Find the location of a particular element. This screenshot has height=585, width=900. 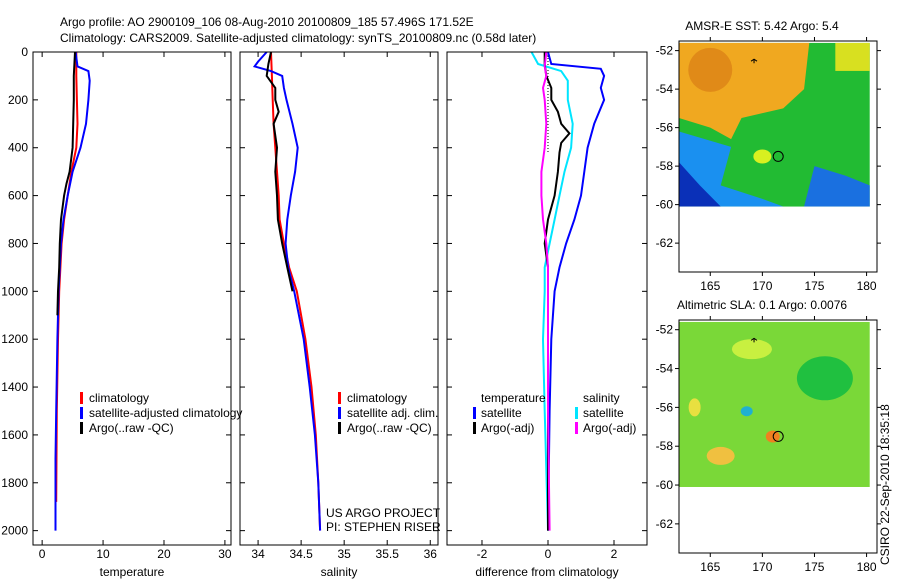

coldest-region is located at coordinates (700, 184).